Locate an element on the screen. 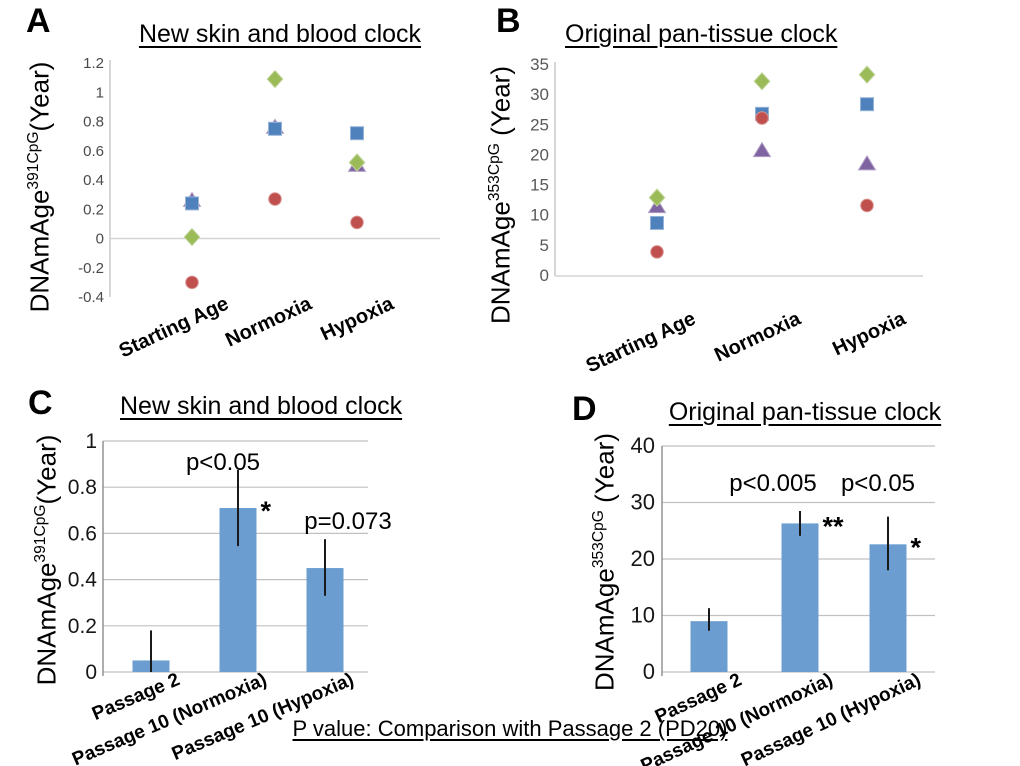 The image size is (1020, 766). panel-a-y-axis-label: DNAmAge391CpG(Year) is located at coordinates (36, 187).